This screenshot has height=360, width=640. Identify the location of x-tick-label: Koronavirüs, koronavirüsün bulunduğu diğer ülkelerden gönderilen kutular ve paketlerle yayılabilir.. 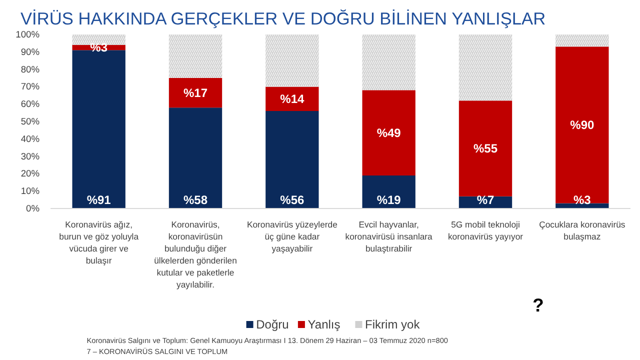
(196, 255).